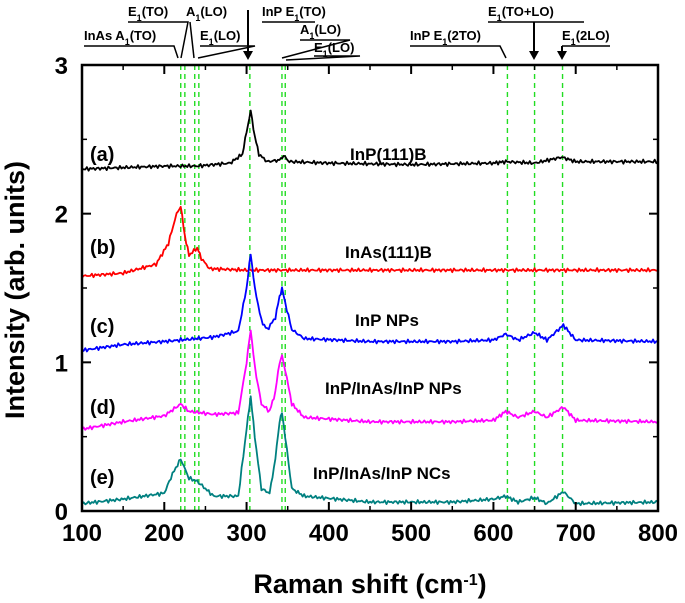 Image resolution: width=685 pixels, height=603 pixels. Describe the element at coordinates (192, 40) in the screenshot. I see `annotation-leader-a1lo` at that location.